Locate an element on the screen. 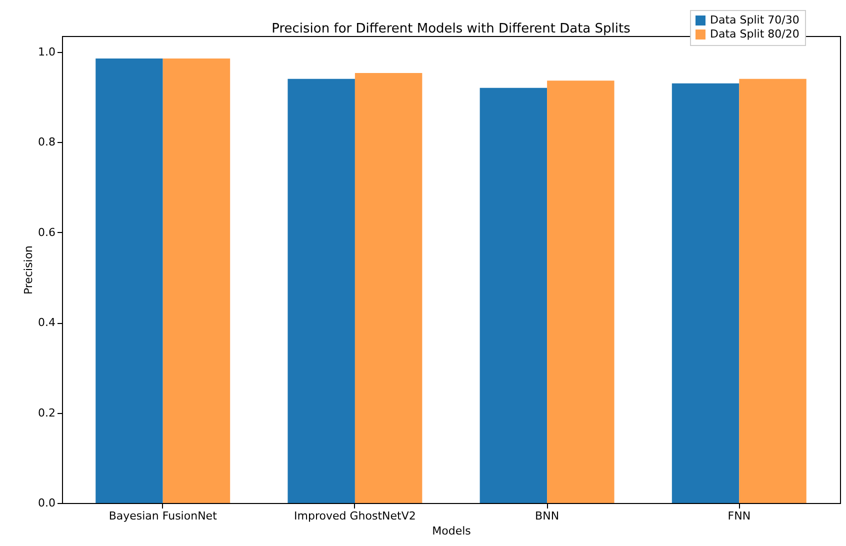  x-tick-label: BNN is located at coordinates (547, 516).